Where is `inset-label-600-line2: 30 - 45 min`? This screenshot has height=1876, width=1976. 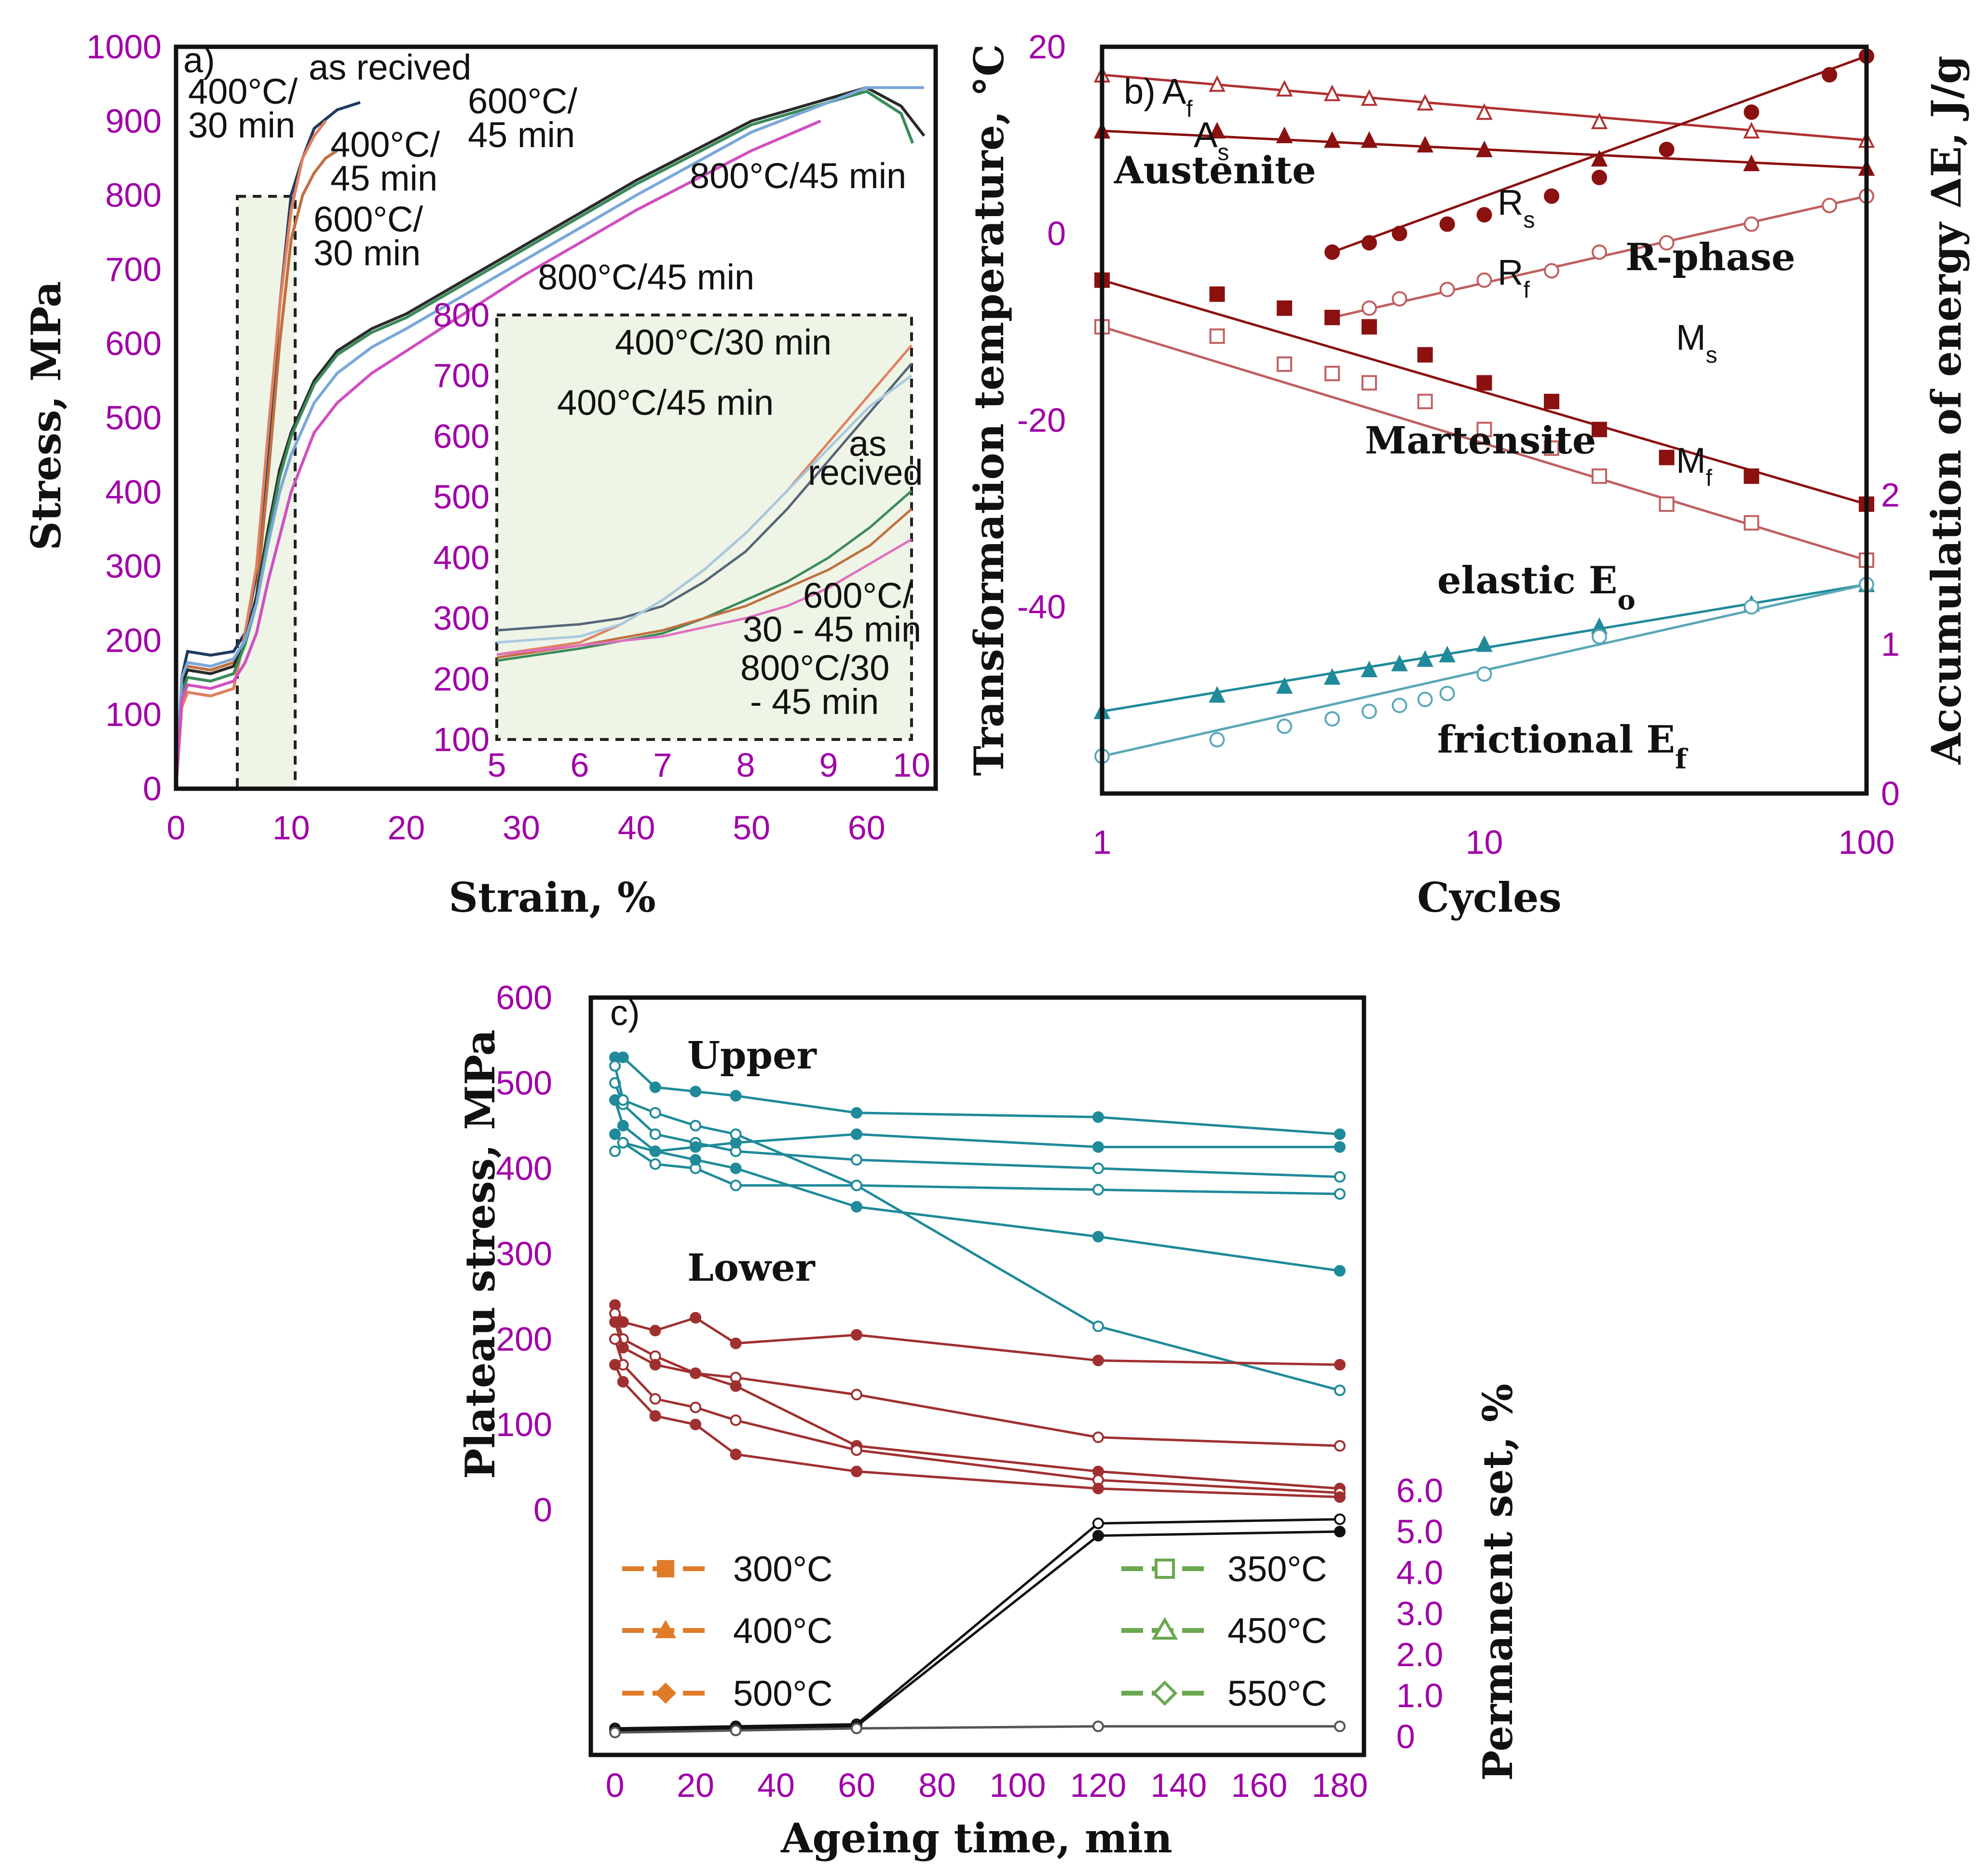 inset-label-600-line2: 30 - 45 min is located at coordinates (832, 629).